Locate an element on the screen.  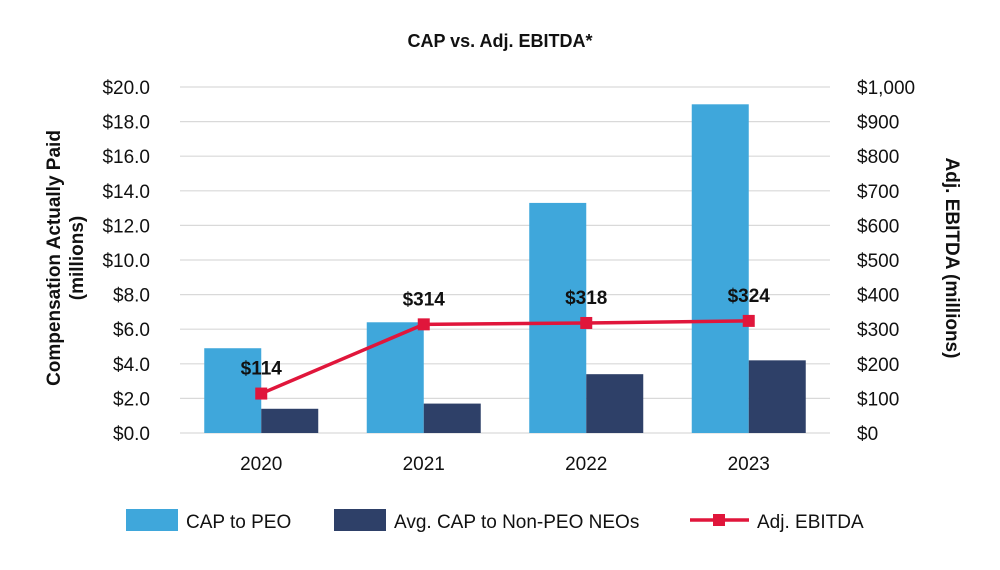
bar-avg-cap-to-non-peo-neos-2021 is located at coordinates (452, 418).